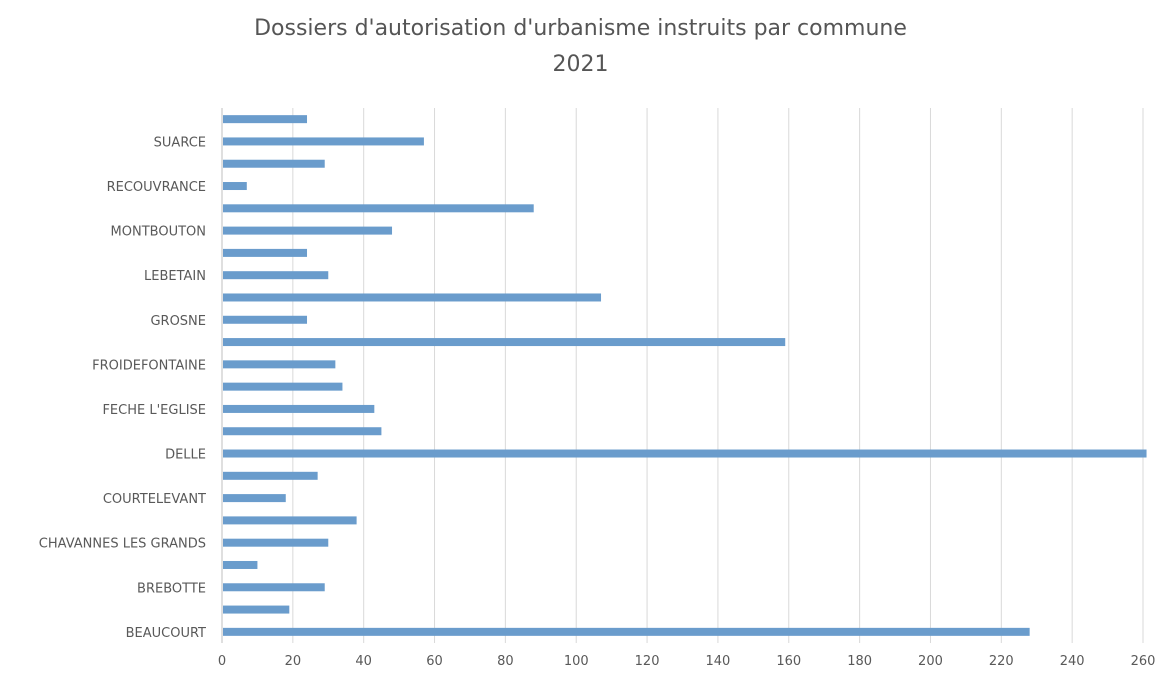 The width and height of the screenshot is (1161, 679). Describe the element at coordinates (718, 661) in the screenshot. I see `x-tick-label: 140` at that location.